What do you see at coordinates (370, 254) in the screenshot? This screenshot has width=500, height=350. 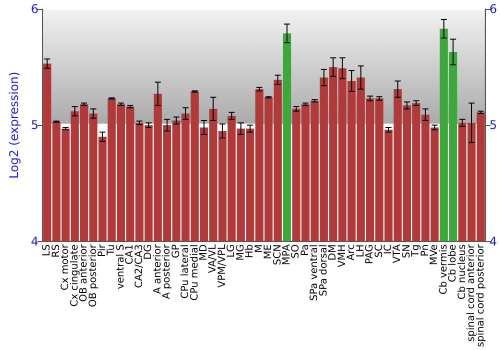 I see `x-tick-label: PAG` at bounding box center [370, 254].